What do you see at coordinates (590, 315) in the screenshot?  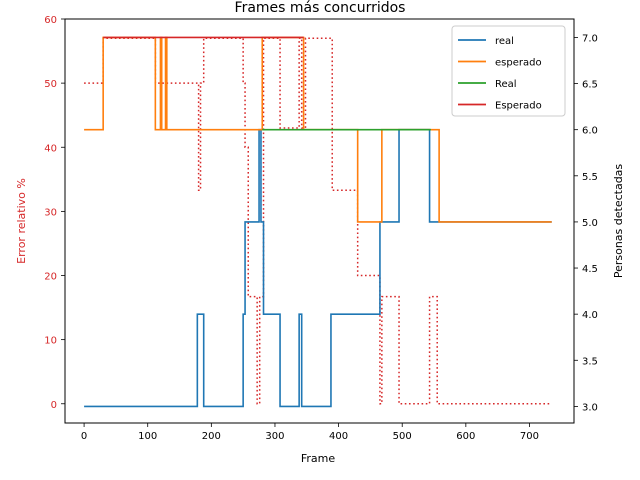 I see `y-right-tick-label: 4.0` at bounding box center [590, 315].